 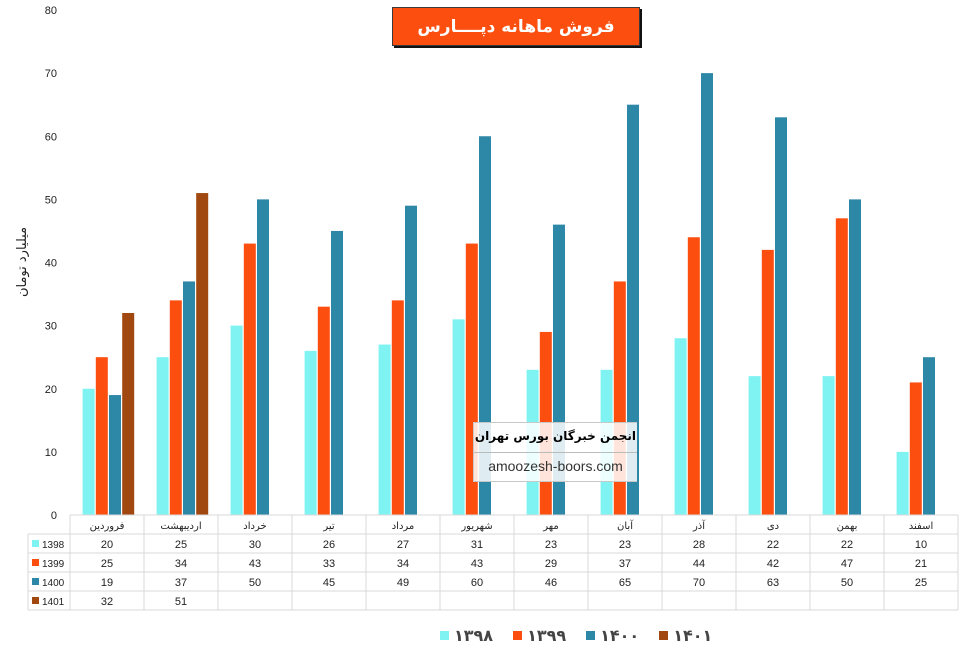 What do you see at coordinates (551, 545) in the screenshot?
I see `table-value-1398: 23` at bounding box center [551, 545].